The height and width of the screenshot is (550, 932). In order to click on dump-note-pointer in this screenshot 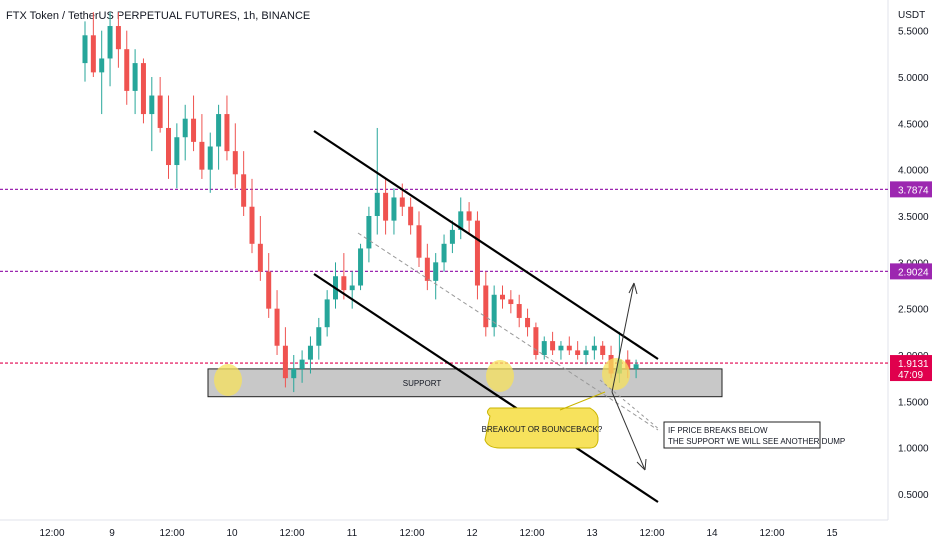, I will do `click(630, 405)`.